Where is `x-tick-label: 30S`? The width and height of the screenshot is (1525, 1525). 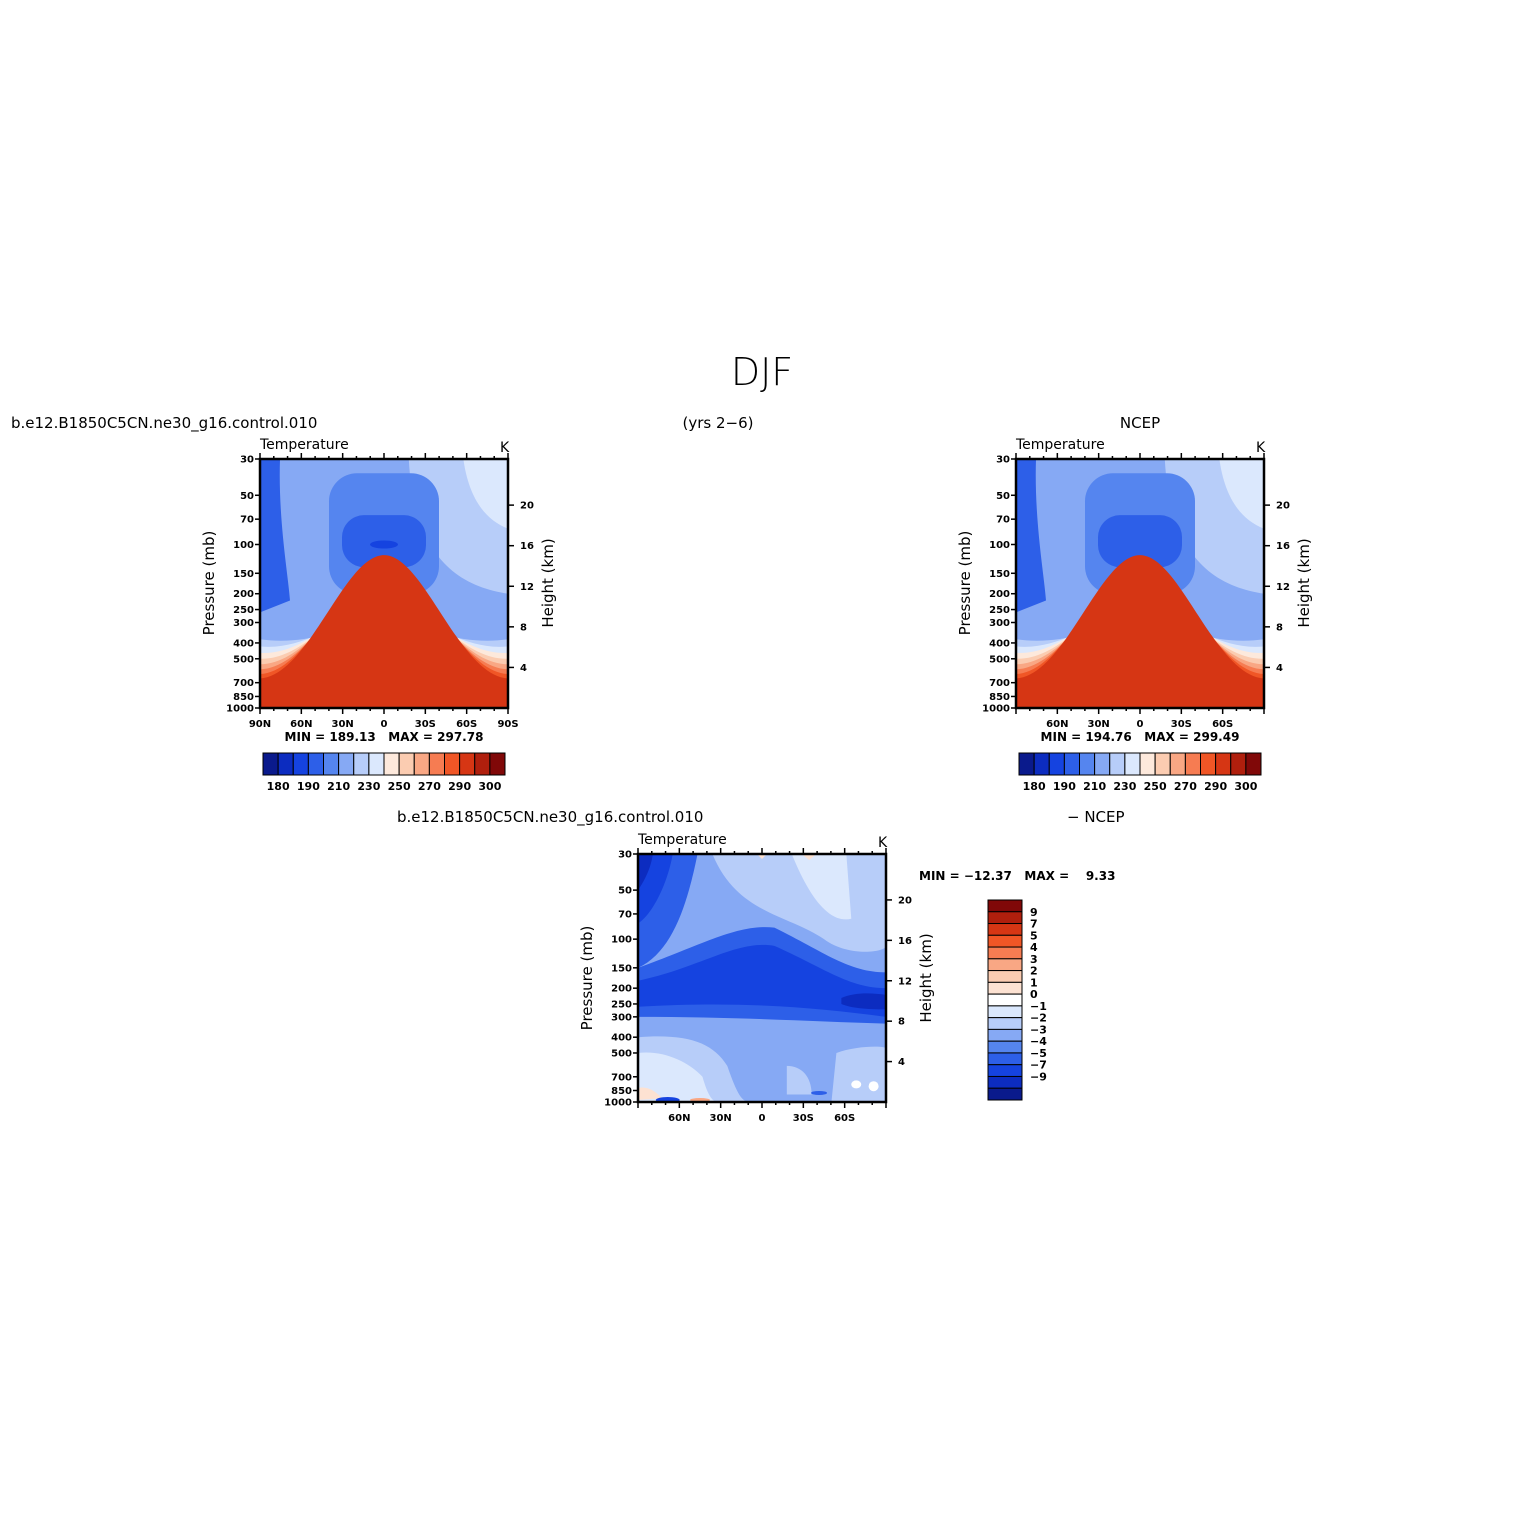
x-tick-label: 30S is located at coordinates (803, 1118).